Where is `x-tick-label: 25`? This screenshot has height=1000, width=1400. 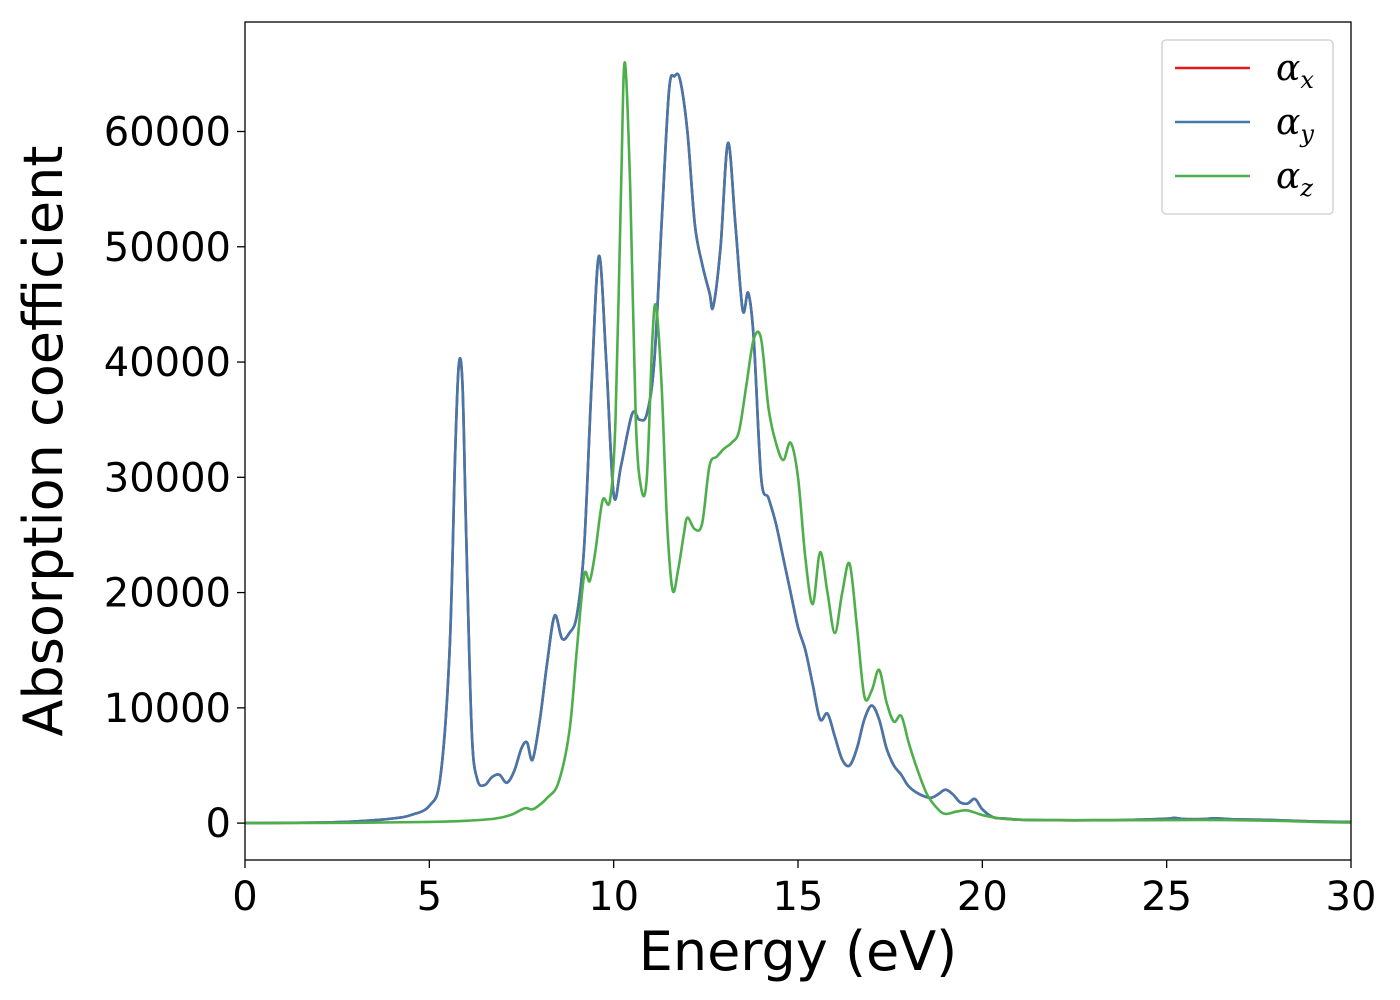
x-tick-label: 25 is located at coordinates (1166, 897).